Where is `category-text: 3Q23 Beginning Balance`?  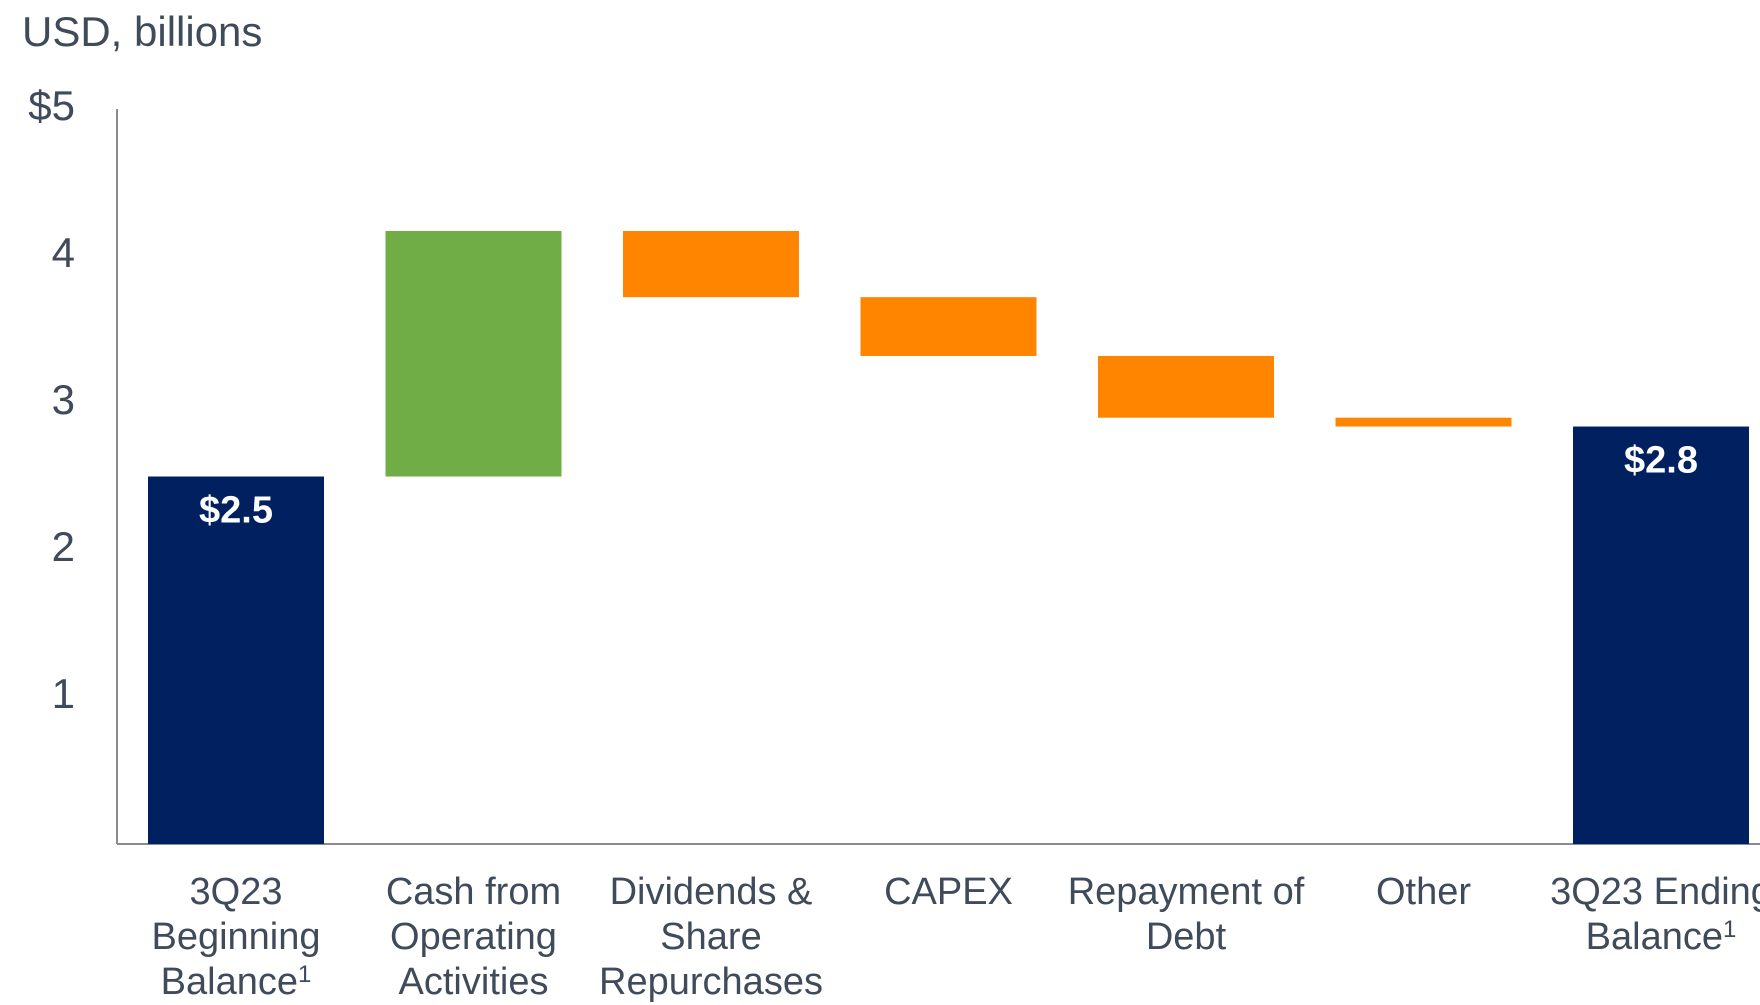
category-text: 3Q23 Beginning Balance is located at coordinates (236, 937).